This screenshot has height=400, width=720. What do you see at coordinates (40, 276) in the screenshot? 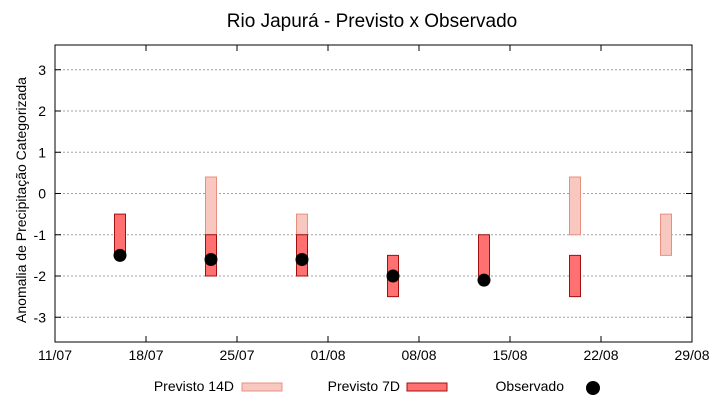
I see `y-tick-label: -2` at bounding box center [40, 276].